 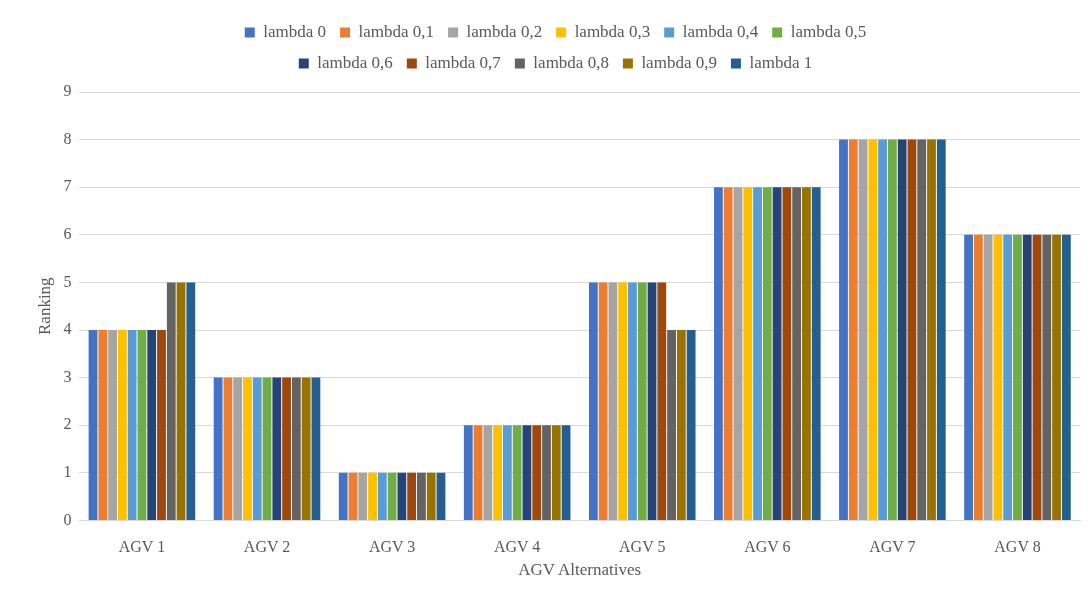 I want to click on y-tick-label: 1, so click(x=67, y=471).